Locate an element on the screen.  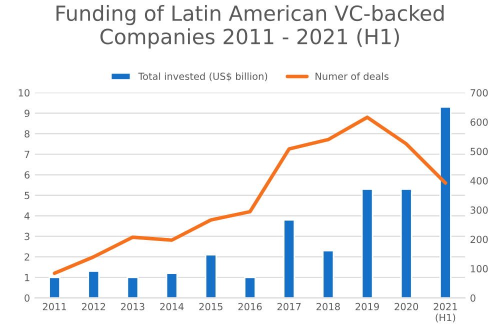
y2-tick-label: 200 is located at coordinates (479, 240).